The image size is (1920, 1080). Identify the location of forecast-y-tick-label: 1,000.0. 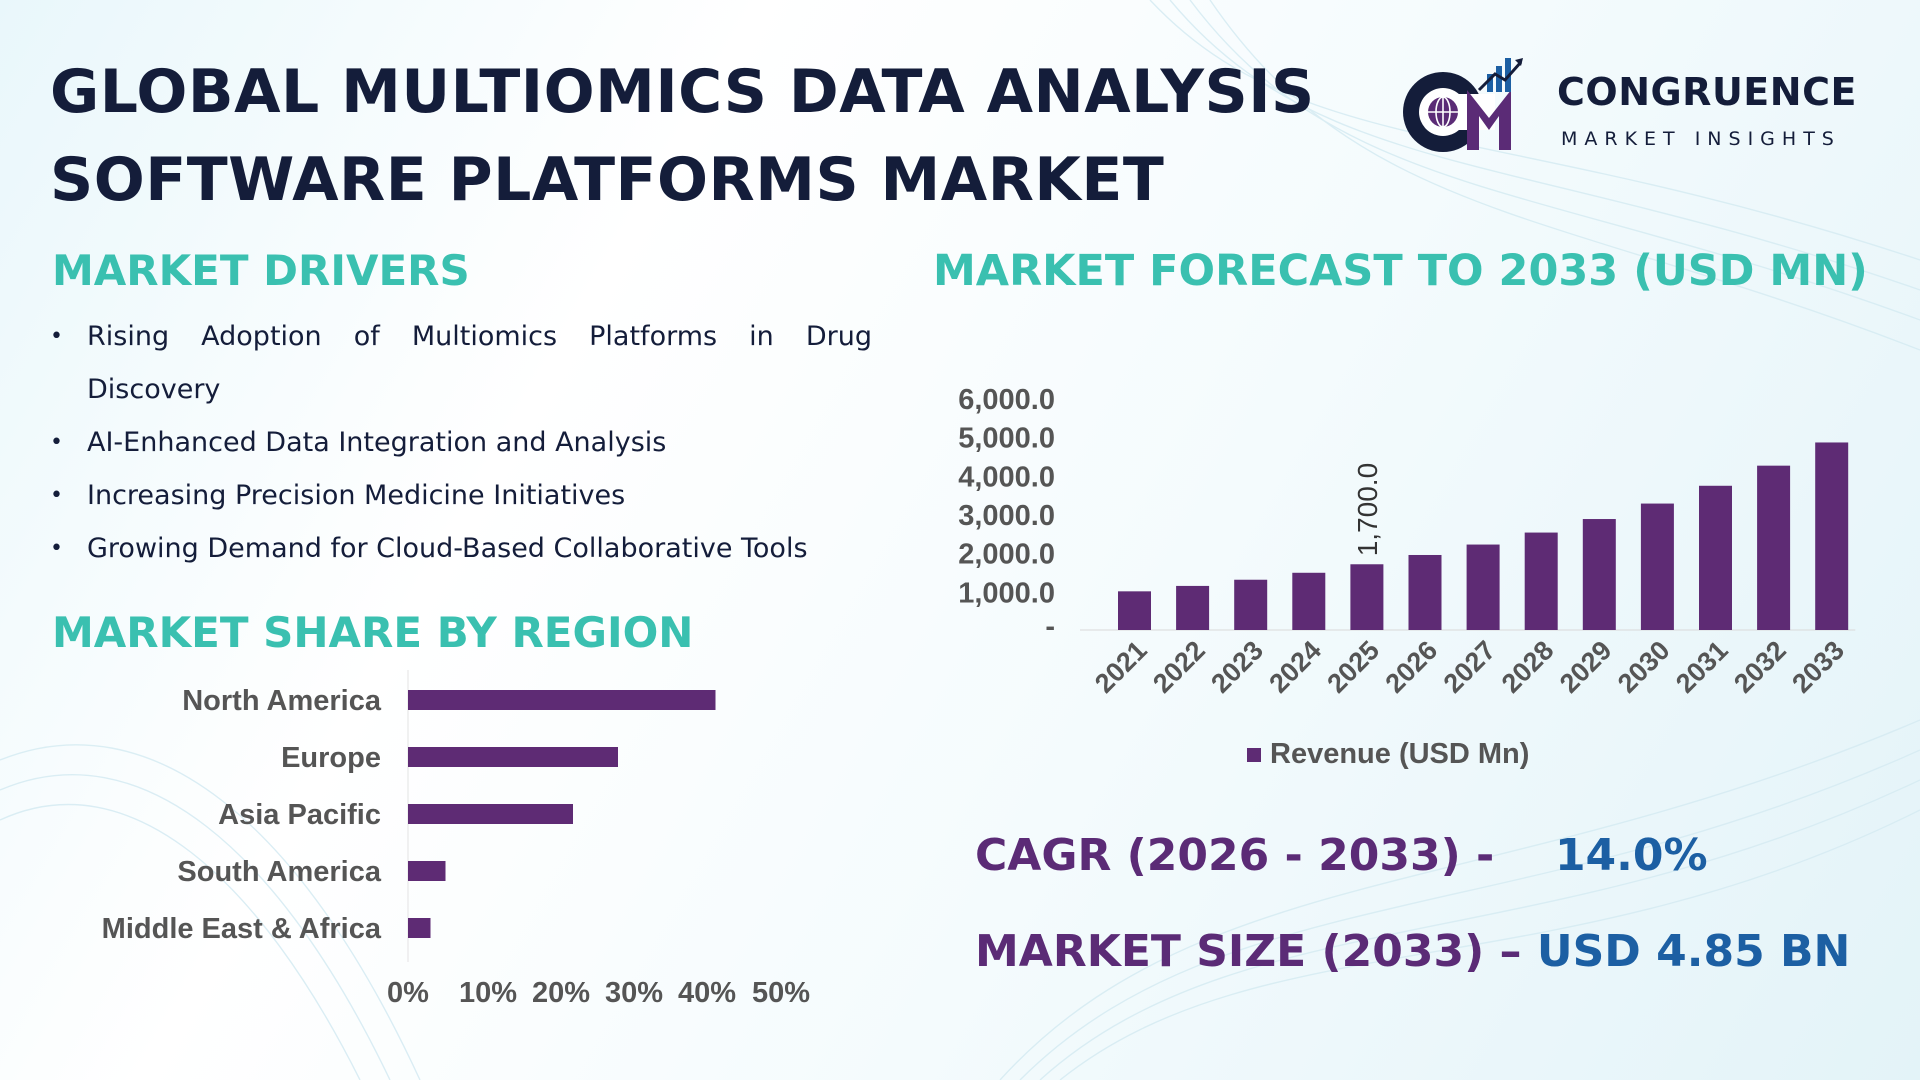
(1006, 593).